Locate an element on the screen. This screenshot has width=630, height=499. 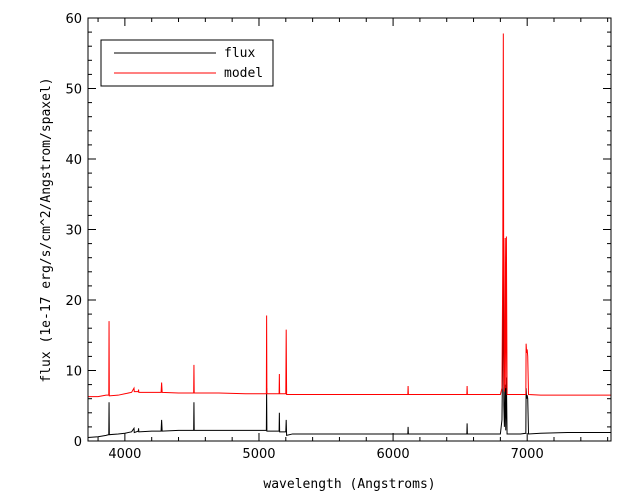
y-tick-label: 30 is located at coordinates (73, 231).